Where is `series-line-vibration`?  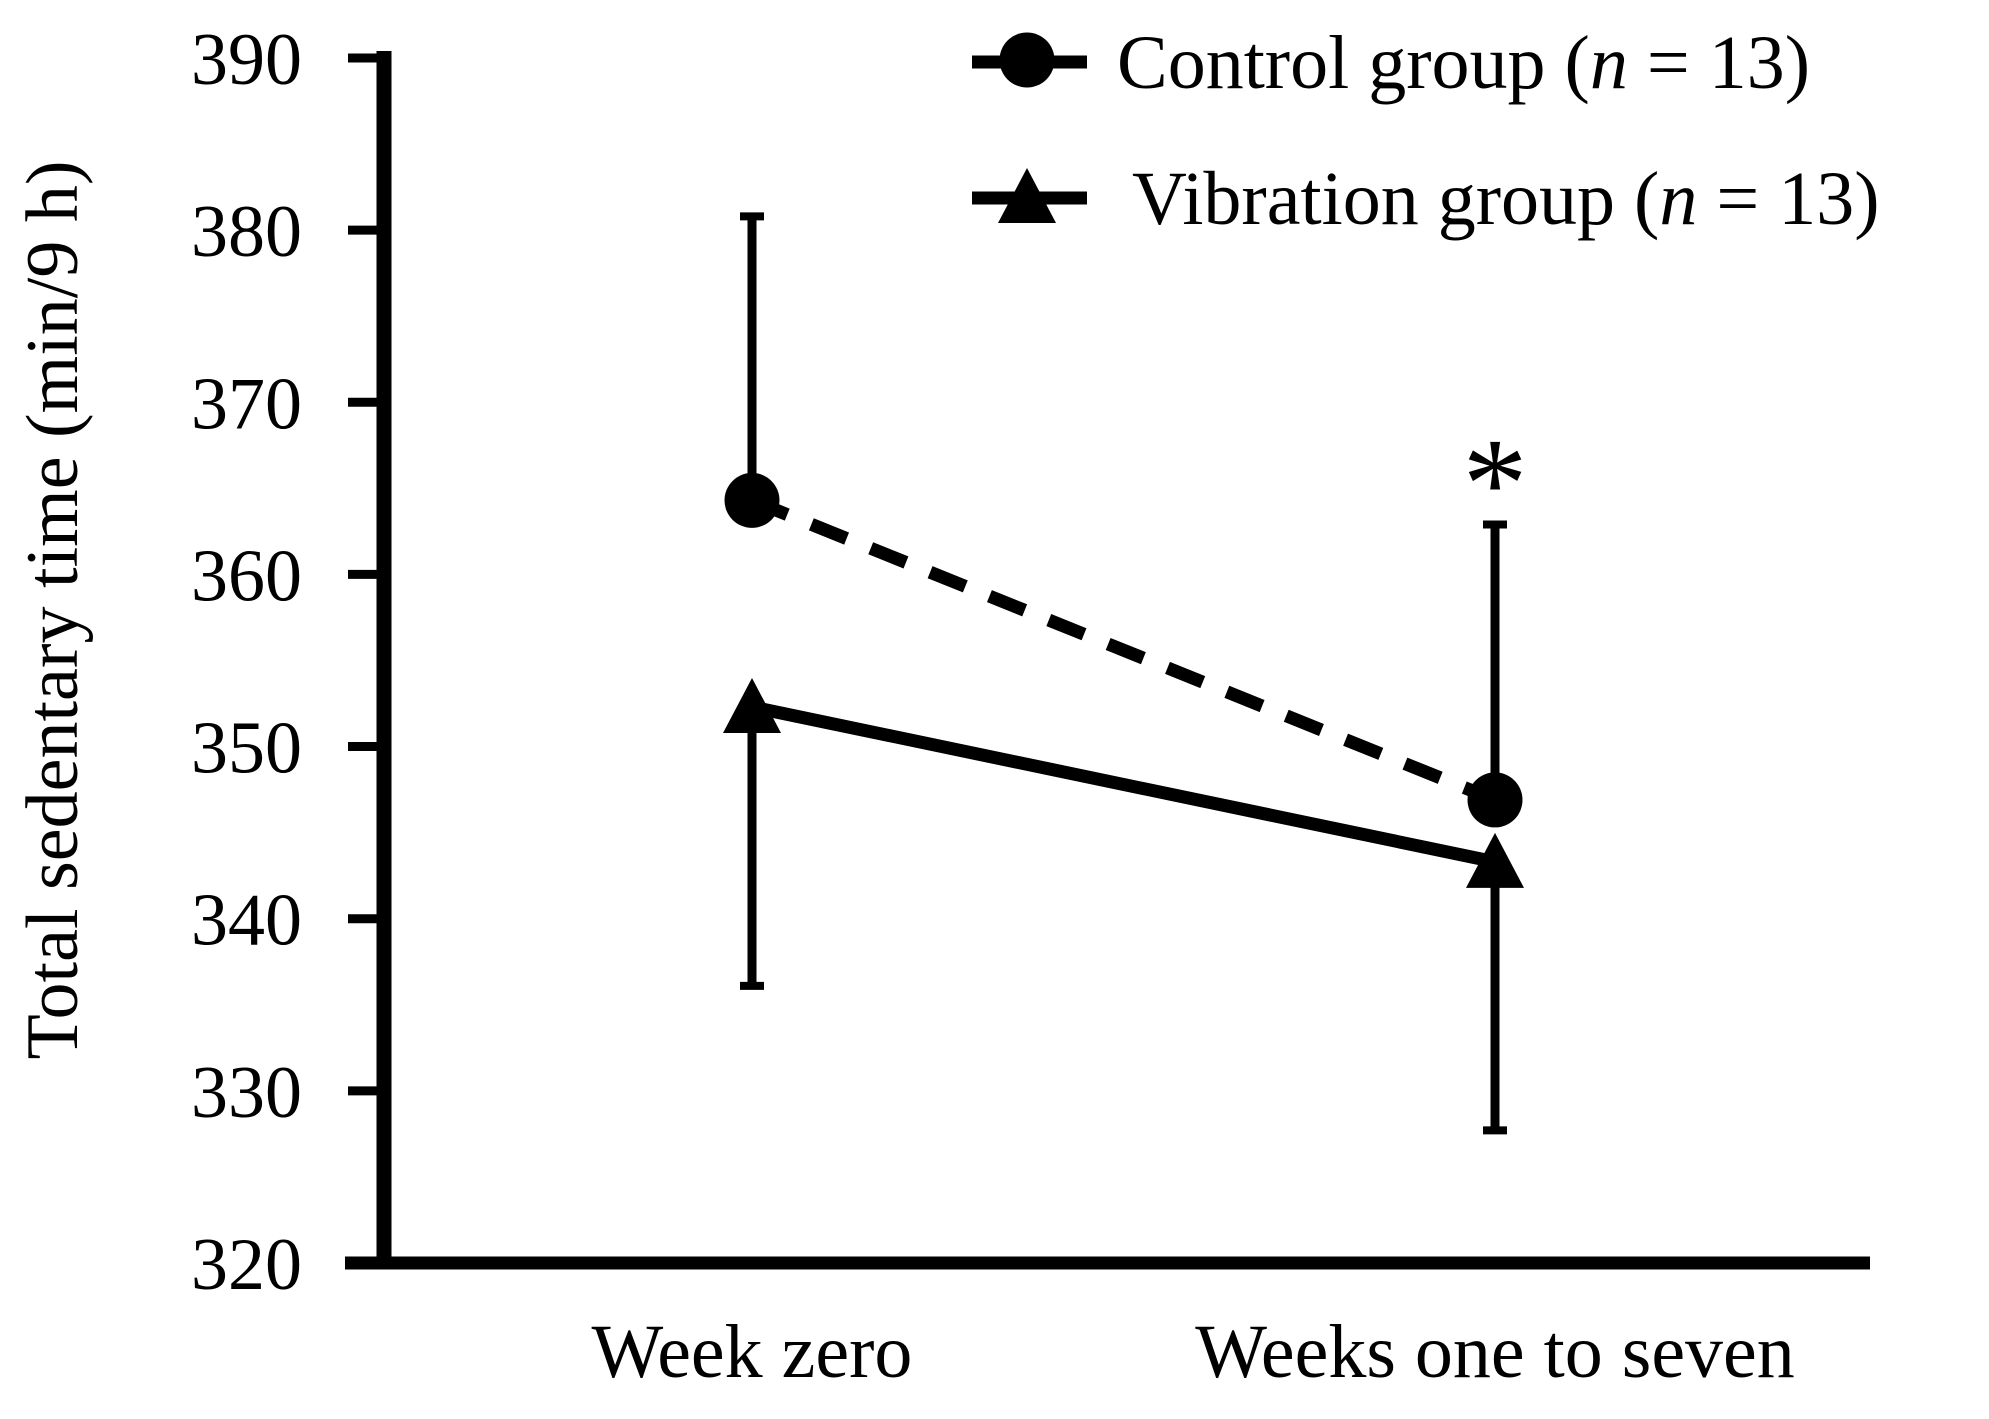
series-line-vibration is located at coordinates (1123, 784).